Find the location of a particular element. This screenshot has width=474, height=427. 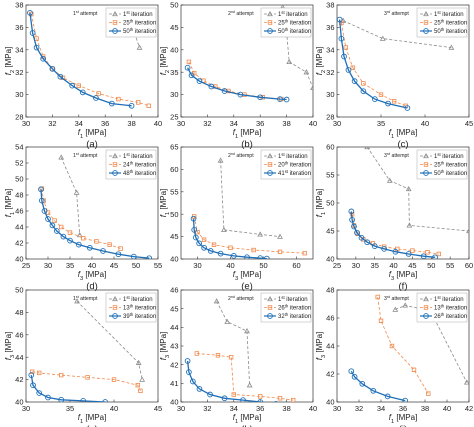

x-tick-label: 36 is located at coordinates (260, 408).